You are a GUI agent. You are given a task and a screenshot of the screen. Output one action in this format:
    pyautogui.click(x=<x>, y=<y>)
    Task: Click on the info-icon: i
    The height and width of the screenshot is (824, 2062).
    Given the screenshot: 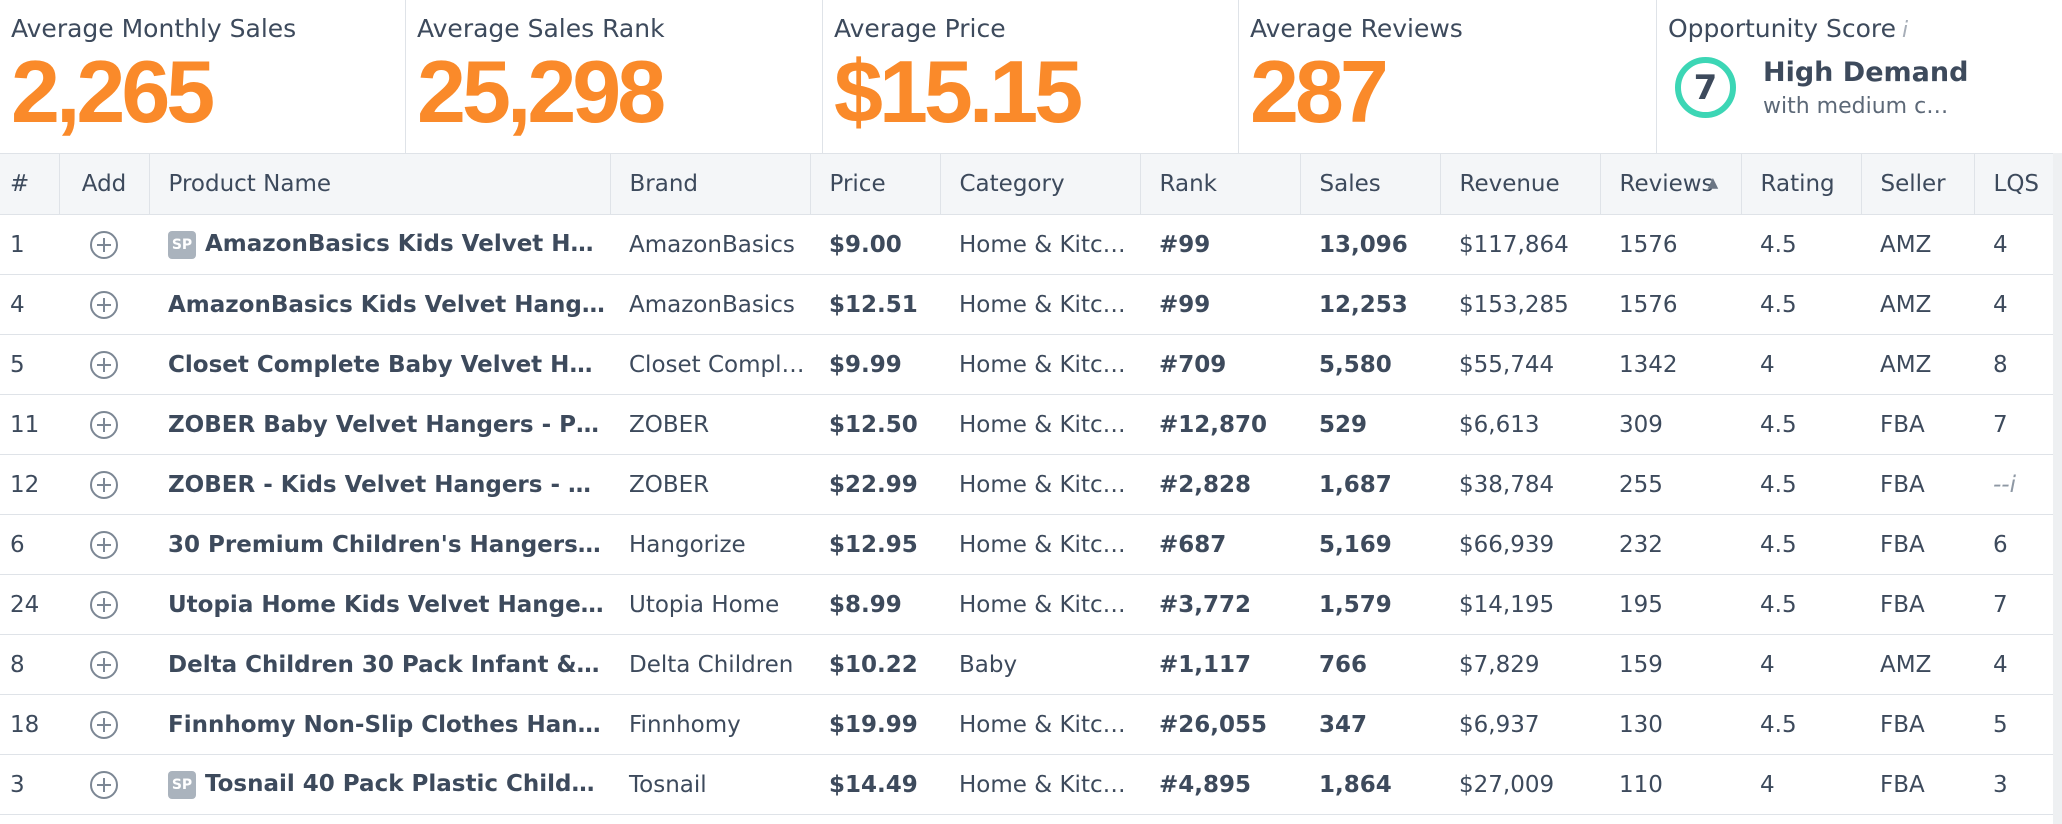 What is the action you would take?
    pyautogui.click(x=1905, y=30)
    